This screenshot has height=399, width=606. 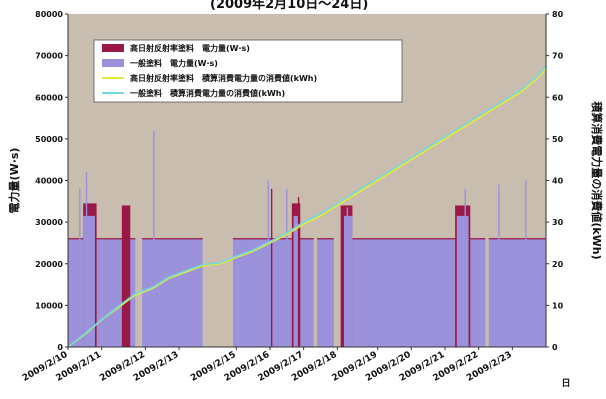 What do you see at coordinates (190, 48) in the screenshot?
I see `legend-label-0: 高日射反射率塗料 電力量(W·s)` at bounding box center [190, 48].